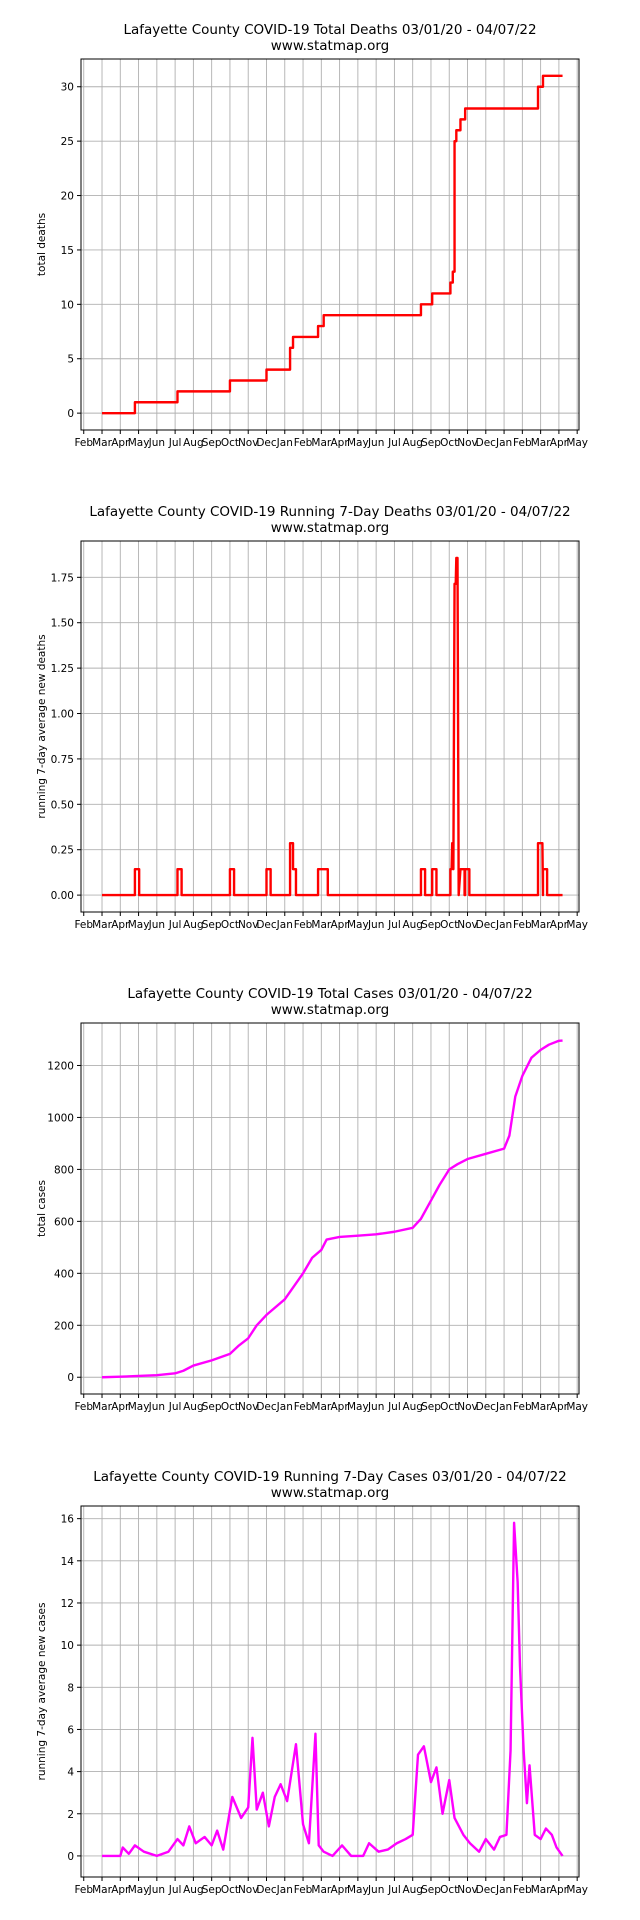  Describe the element at coordinates (42, 244) in the screenshot. I see `y-axis-label: total deaths` at that location.